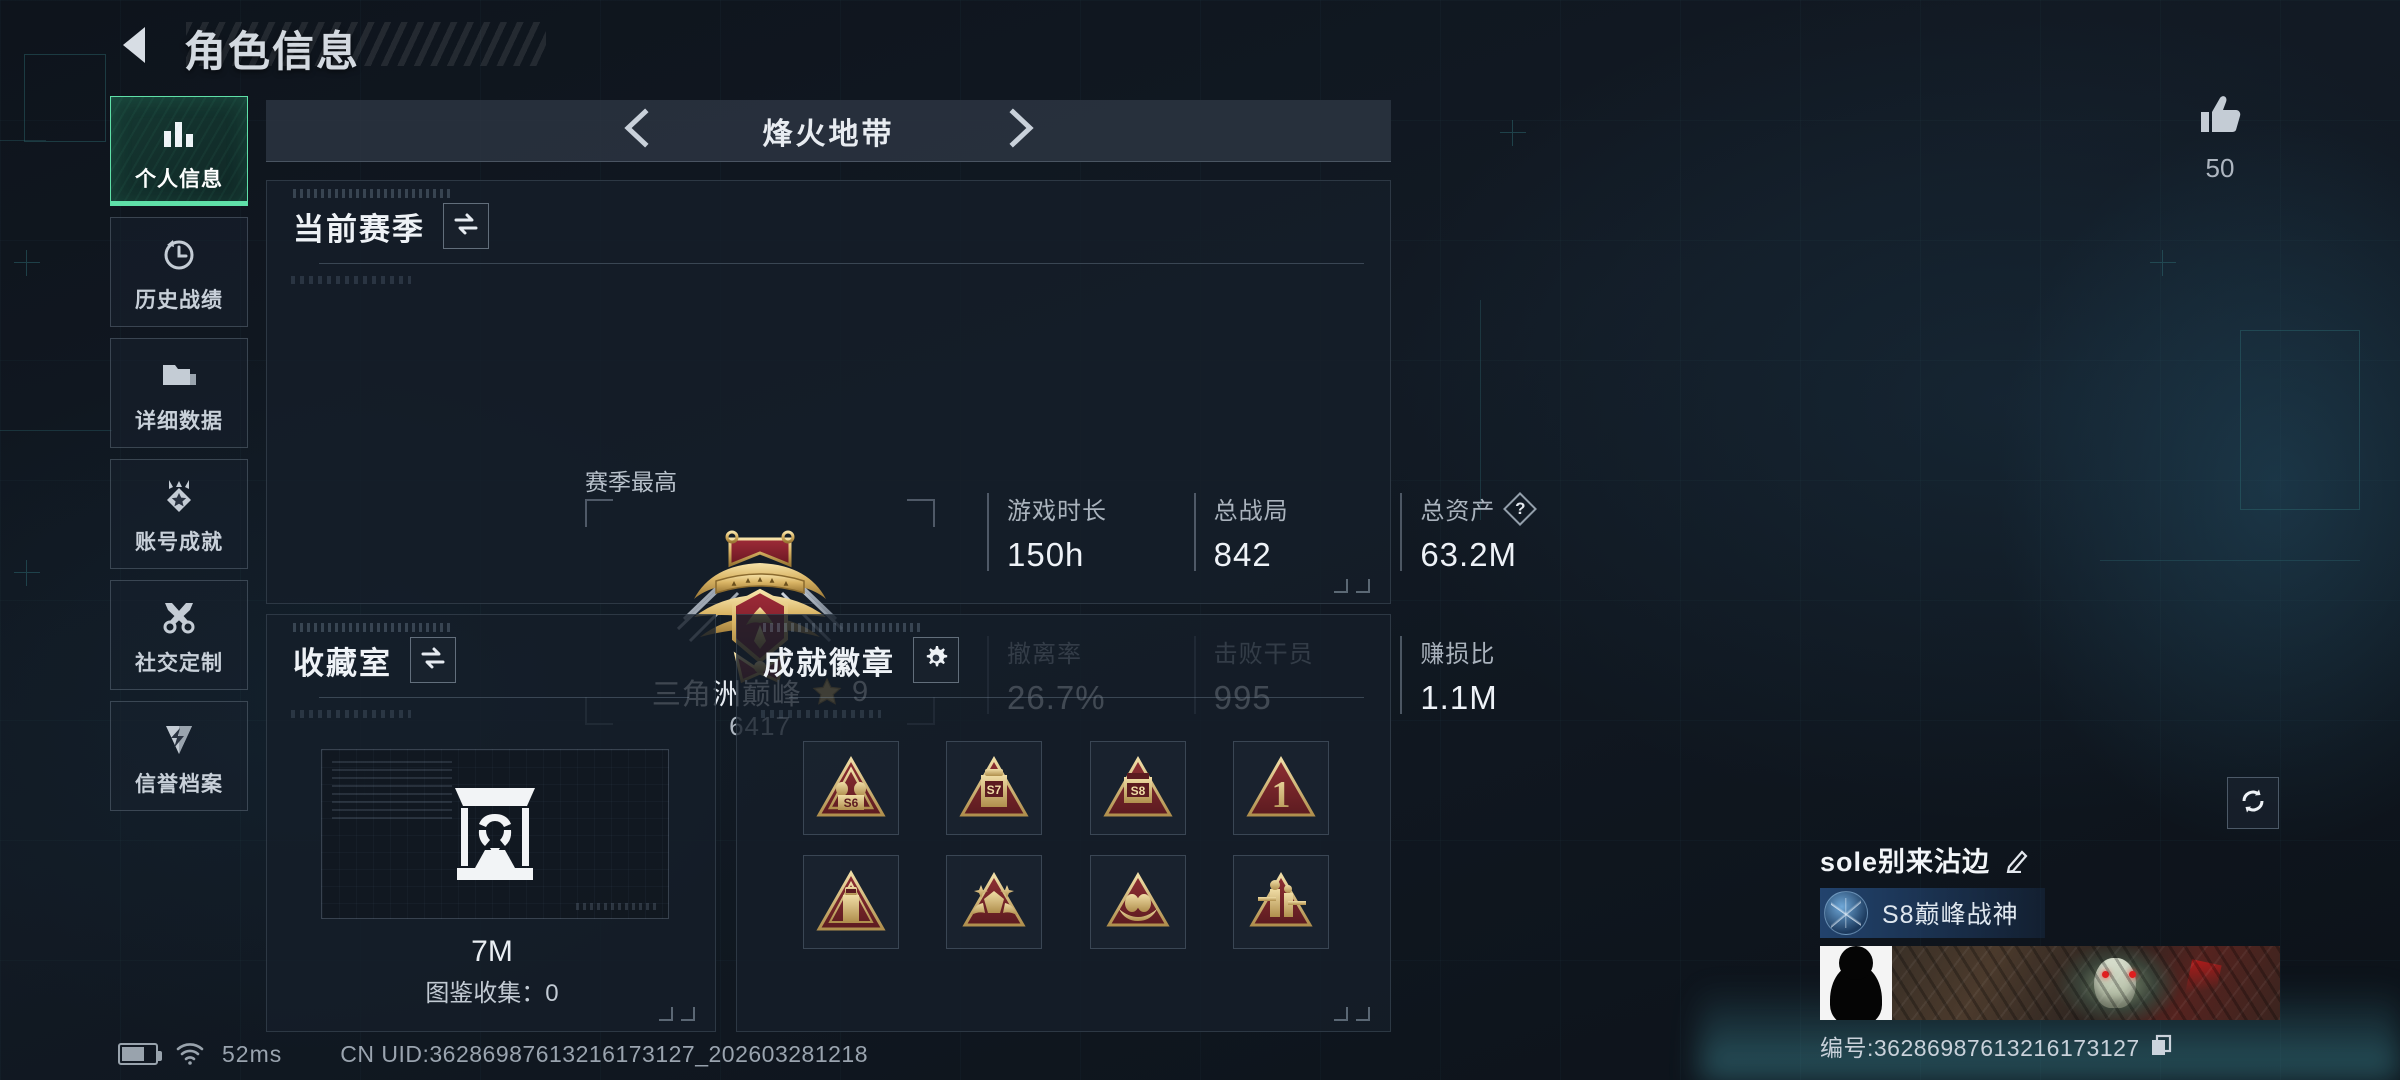 This screenshot has width=2400, height=1080. I want to click on sidebar-item-label: 个人信息, so click(179, 179).